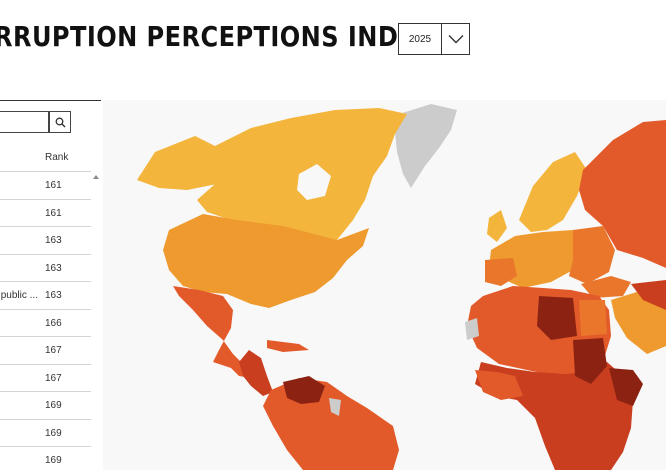 The height and width of the screenshot is (475, 666). I want to click on page-title: RRUPTION PERCEPTIONS INDEX, so click(217, 36).